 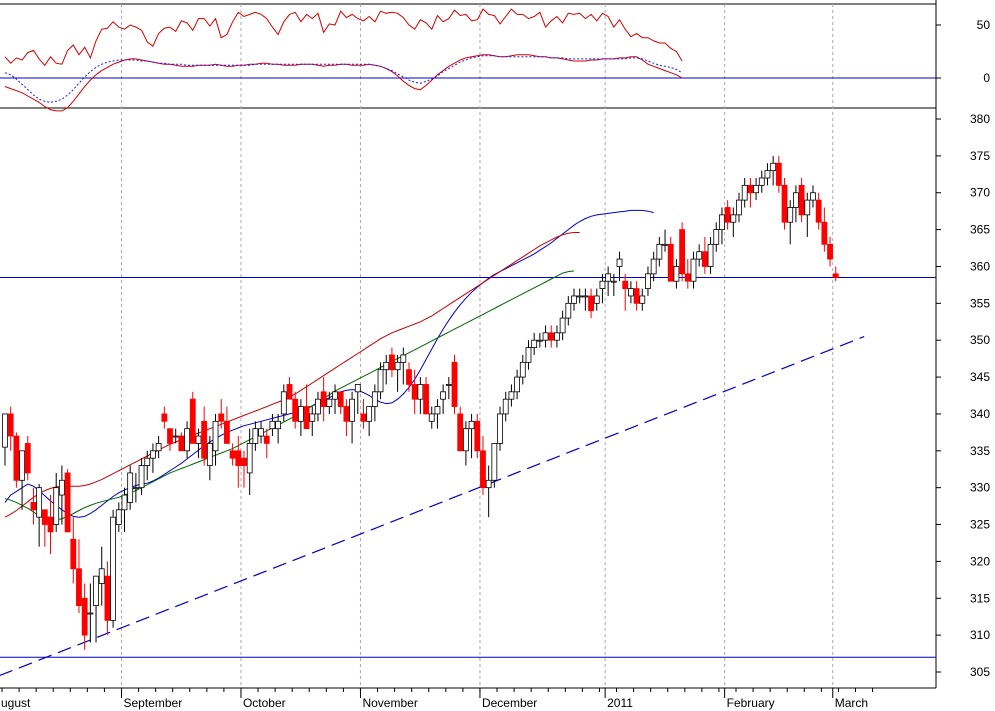 What do you see at coordinates (980, 156) in the screenshot?
I see `price-y-tick-label: 375` at bounding box center [980, 156].